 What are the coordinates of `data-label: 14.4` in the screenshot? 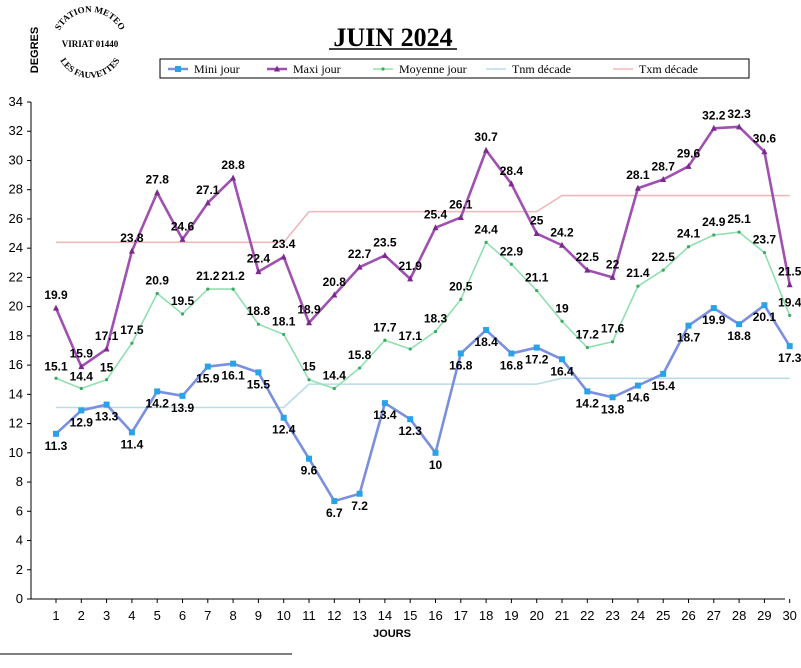 It's located at (335, 376).